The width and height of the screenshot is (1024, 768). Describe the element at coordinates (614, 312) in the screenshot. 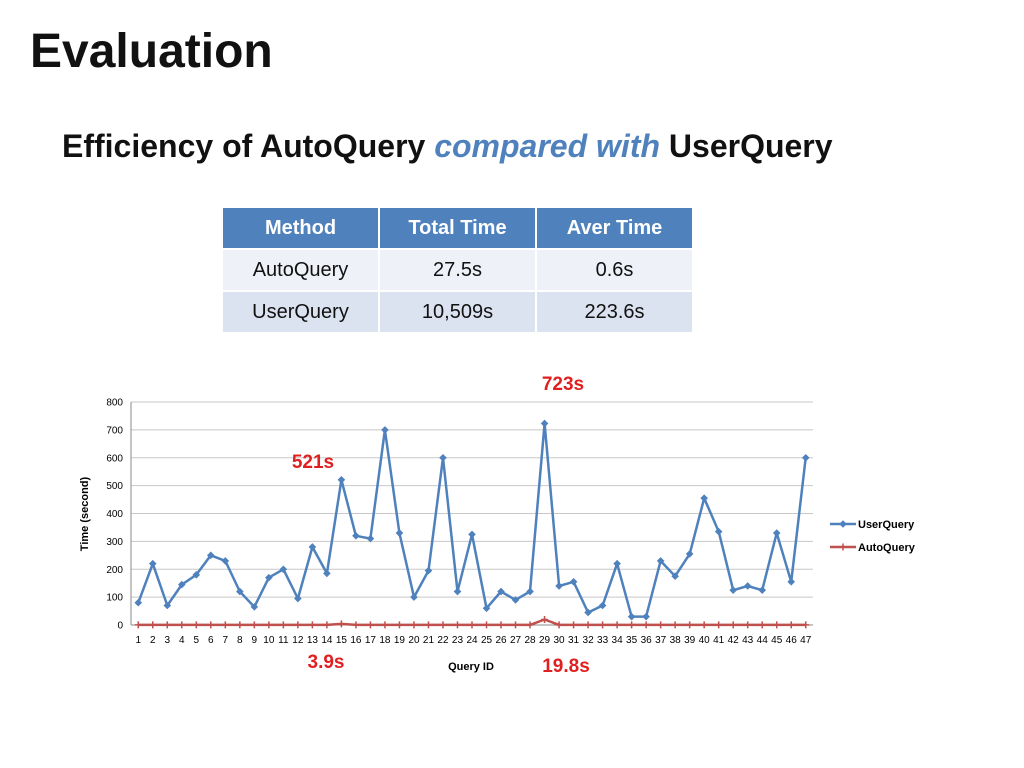

I see `table-cell: 223.6s` at that location.